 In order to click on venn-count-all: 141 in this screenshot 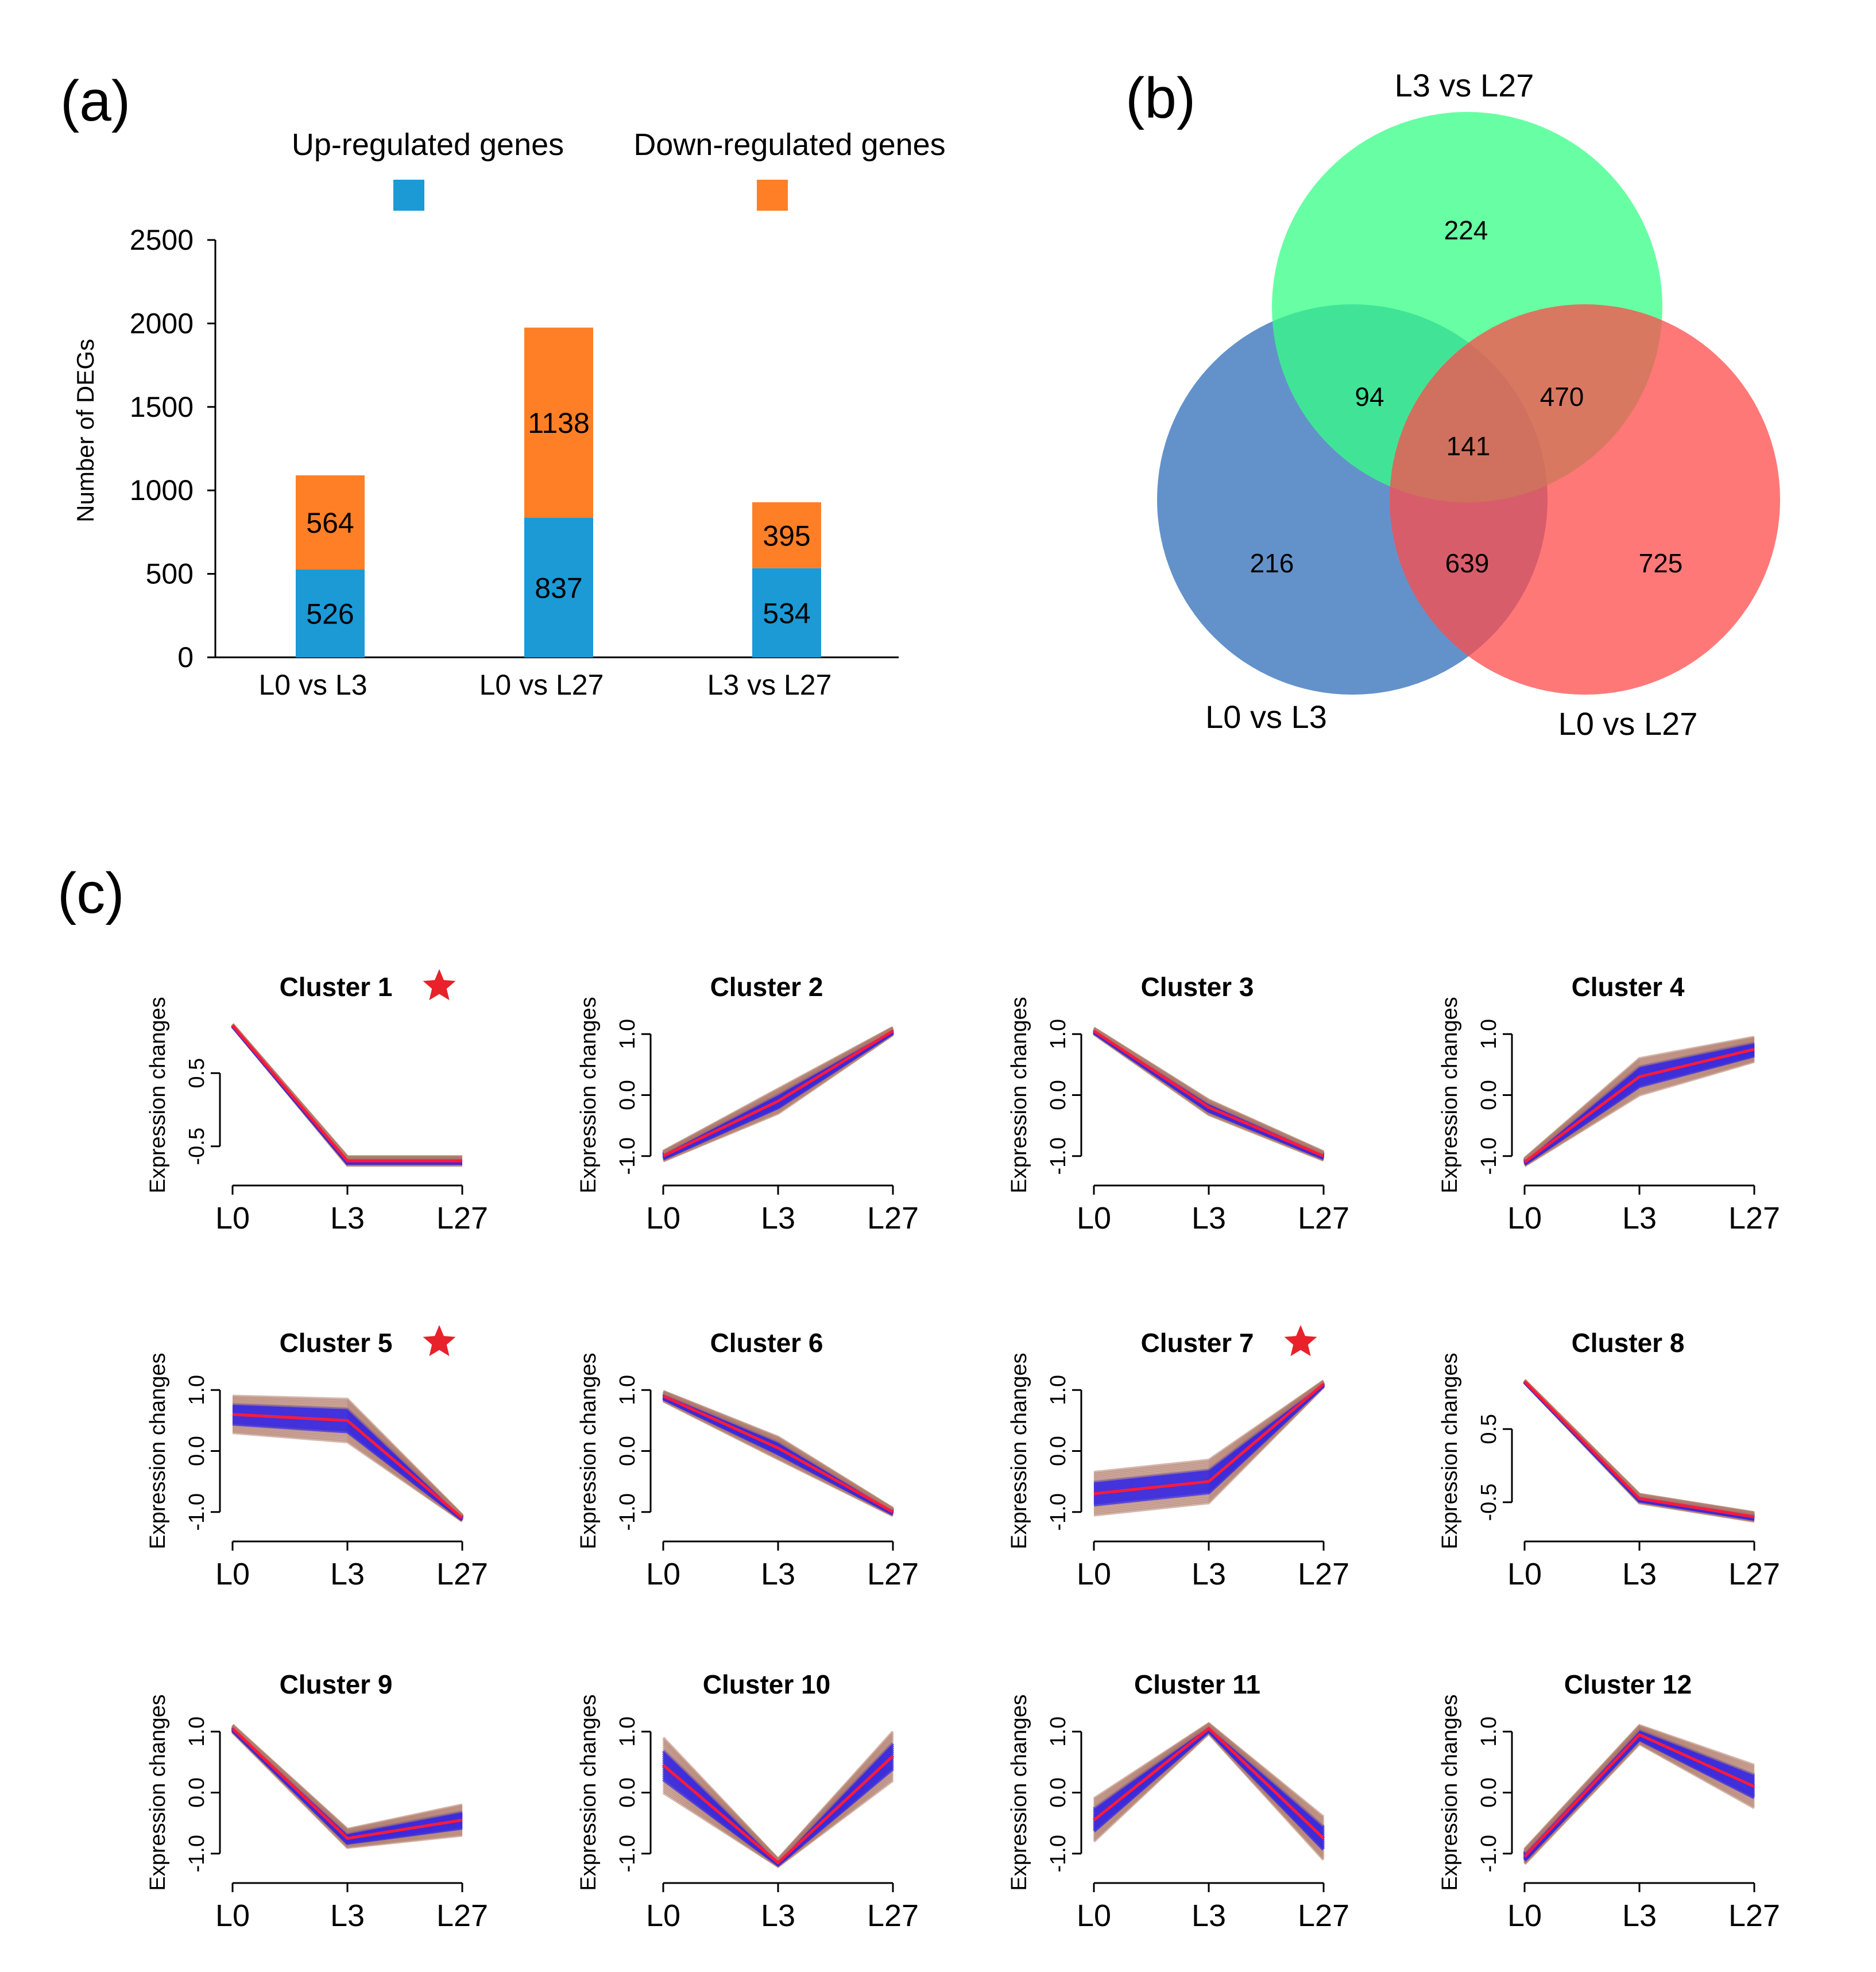, I will do `click(1468, 446)`.